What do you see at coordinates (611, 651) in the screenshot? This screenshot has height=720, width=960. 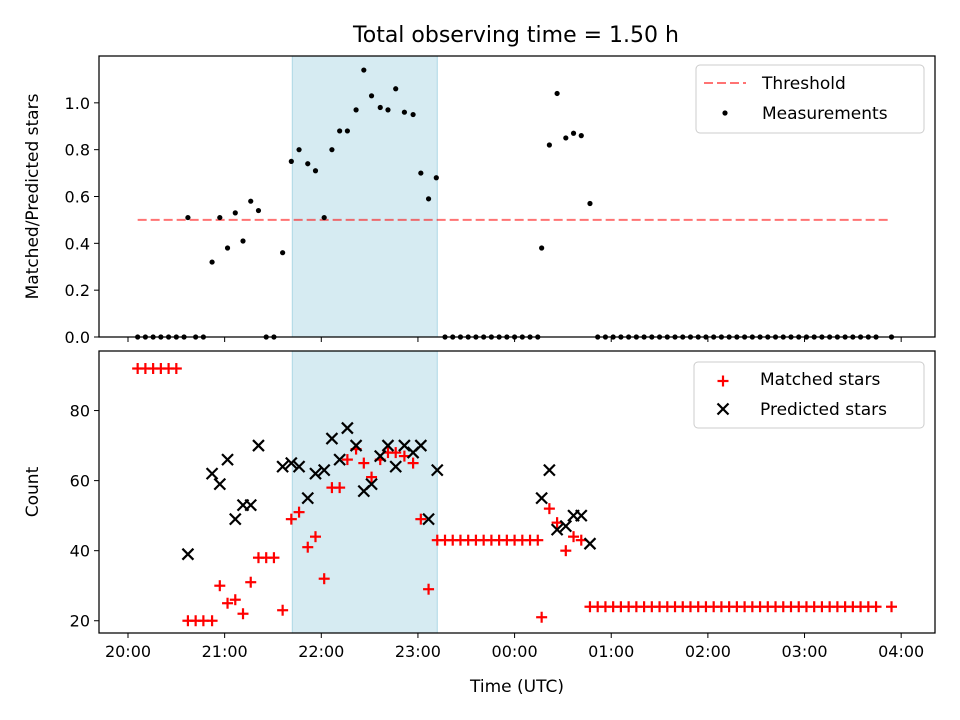 I see `x-tick-label: 01:00` at bounding box center [611, 651].